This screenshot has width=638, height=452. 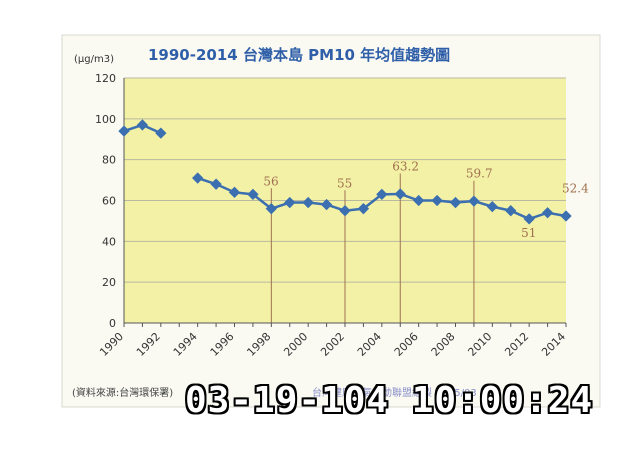 I want to click on y-axis-unit-label: (μg/m3), so click(x=94, y=59).